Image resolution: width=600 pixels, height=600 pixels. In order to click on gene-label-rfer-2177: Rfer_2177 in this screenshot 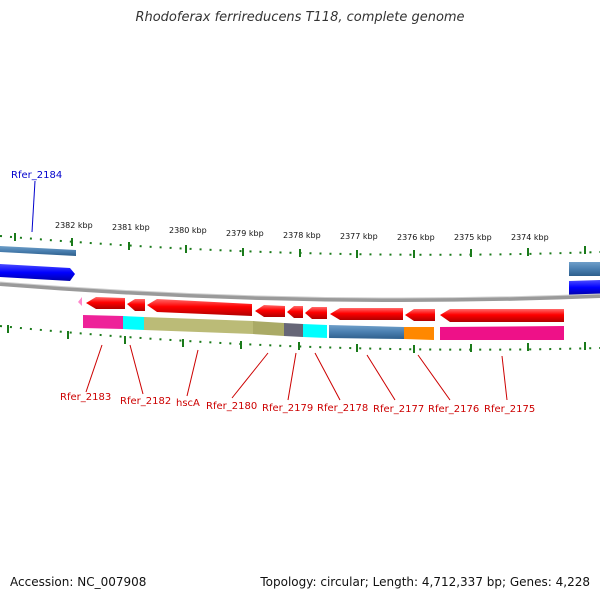, I will do `click(398, 409)`.